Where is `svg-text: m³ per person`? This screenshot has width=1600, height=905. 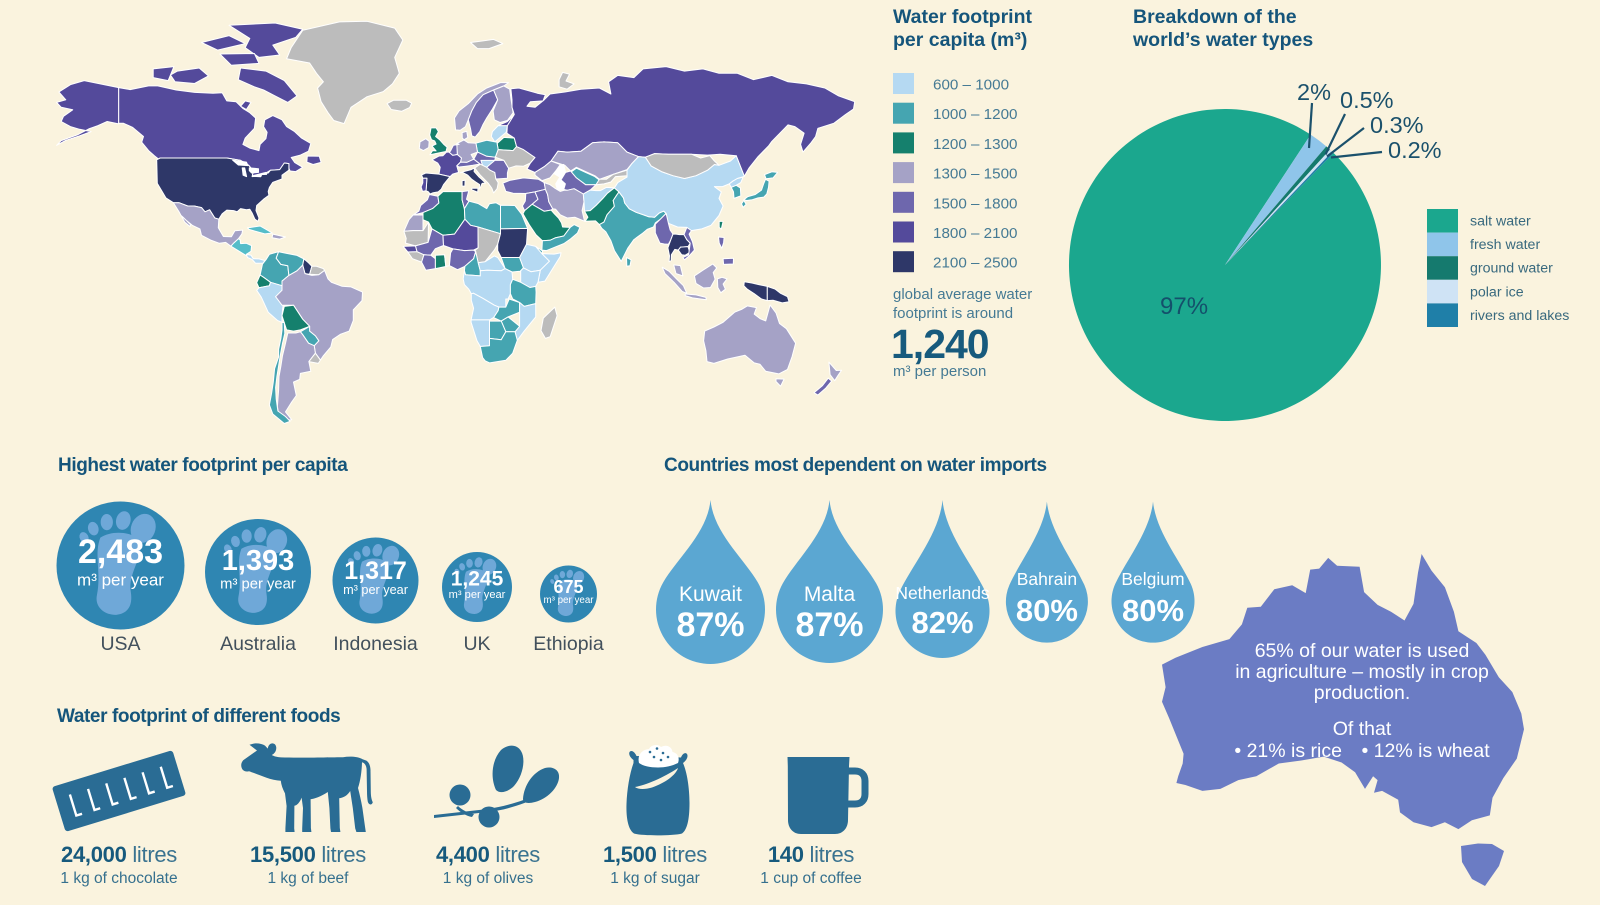
svg-text: m³ per person is located at coordinates (939, 371).